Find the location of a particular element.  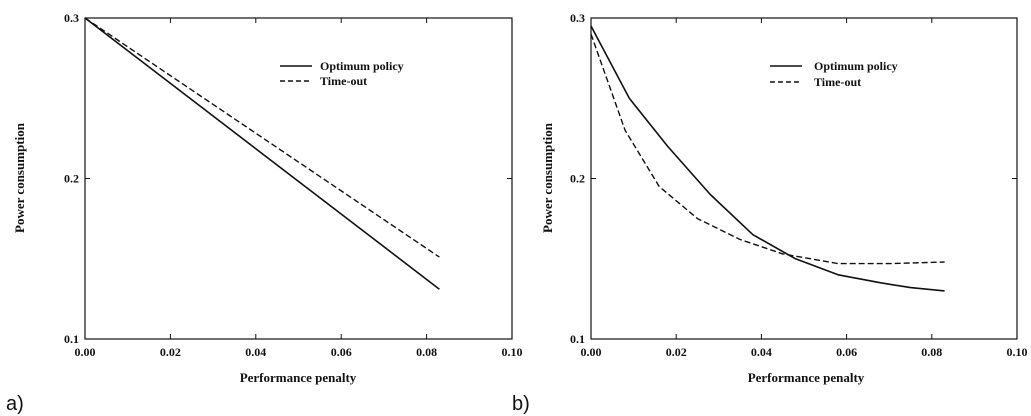

panel-label: a) is located at coordinates (15, 404).